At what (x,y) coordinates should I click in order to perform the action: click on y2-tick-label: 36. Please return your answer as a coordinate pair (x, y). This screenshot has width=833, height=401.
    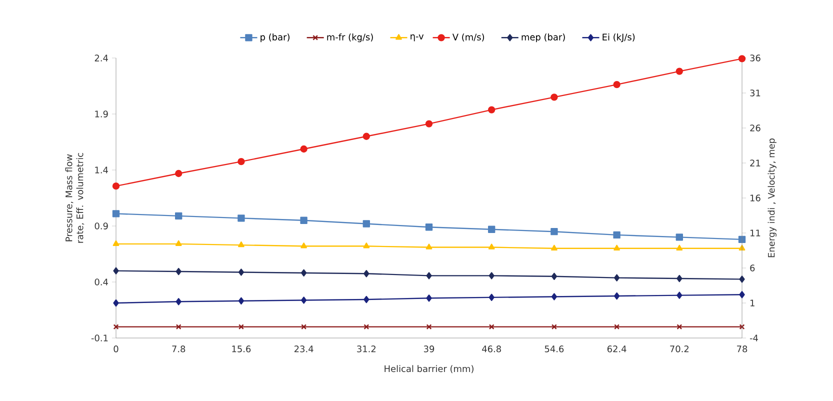
    Looking at the image, I should click on (755, 58).